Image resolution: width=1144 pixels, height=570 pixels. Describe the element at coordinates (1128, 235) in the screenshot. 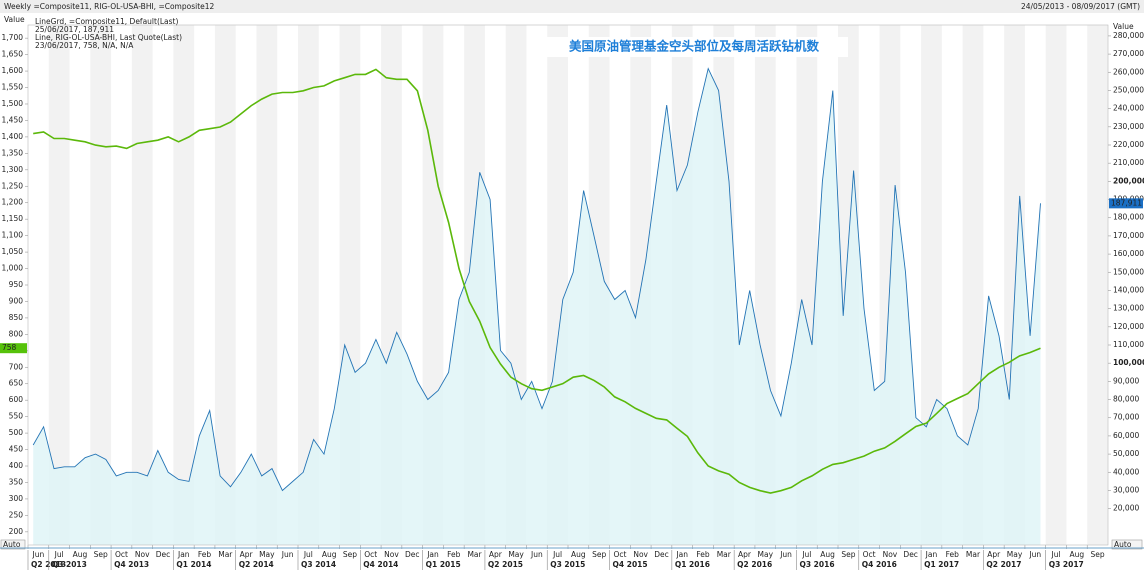

I see `y2-tick-label: 170,000` at that location.